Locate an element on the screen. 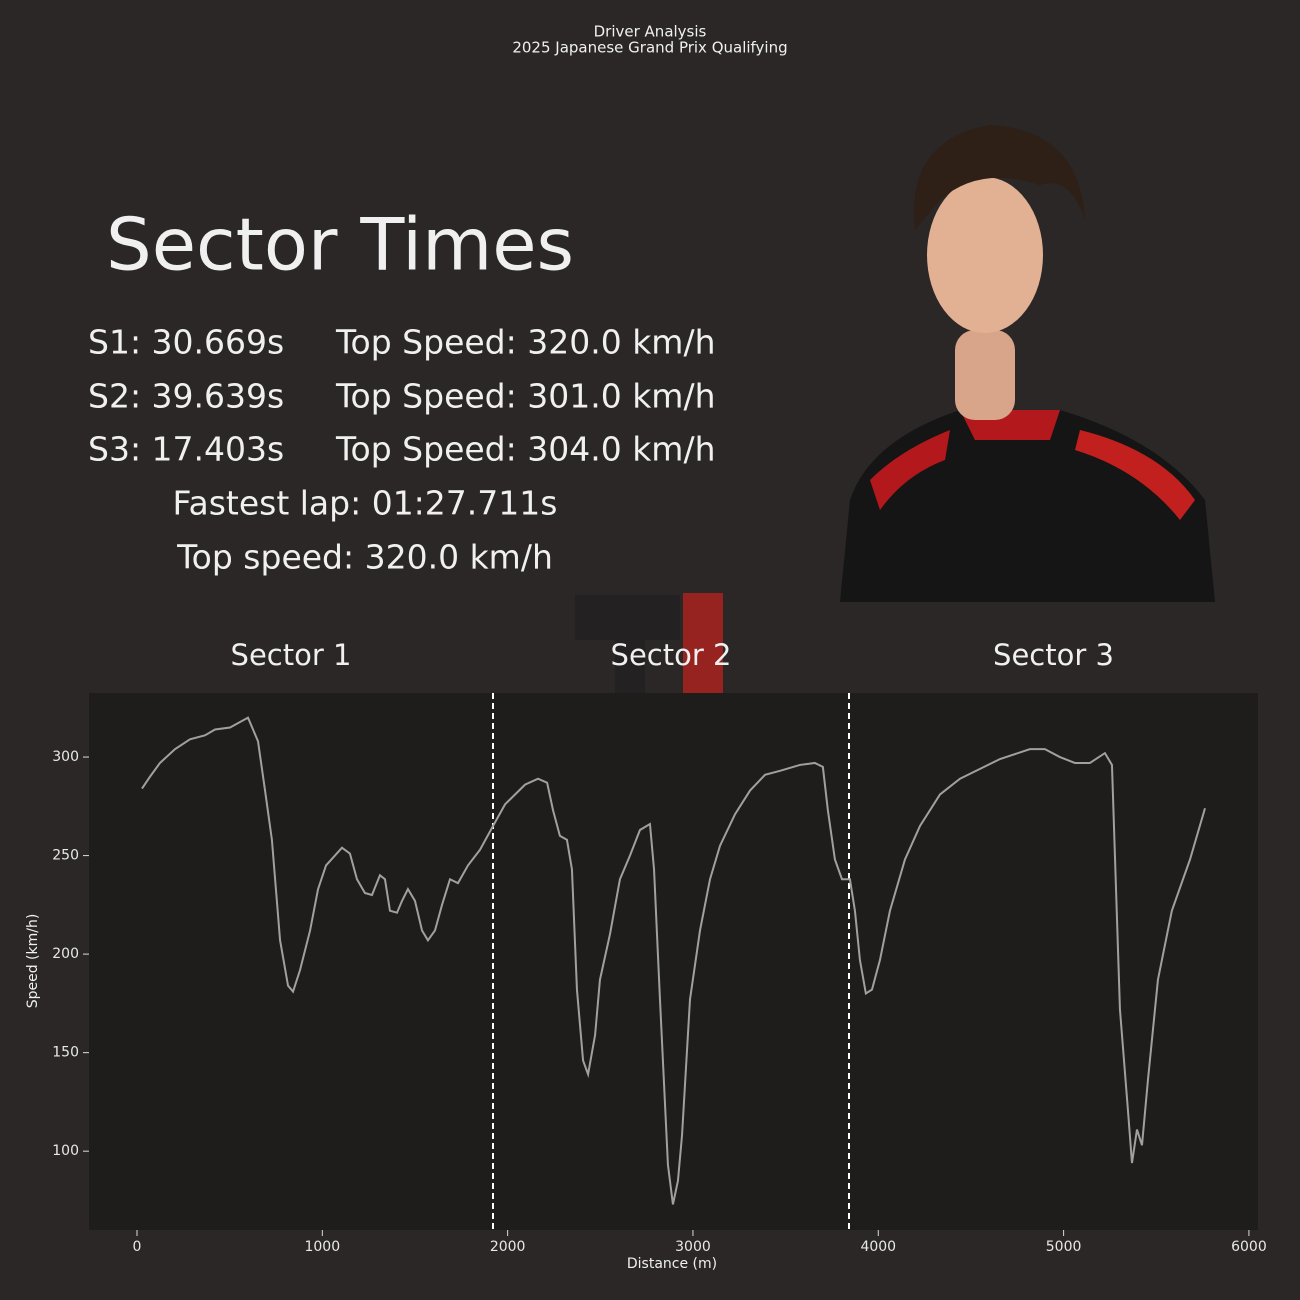  sector-label: Sector 3 is located at coordinates (1053, 655).